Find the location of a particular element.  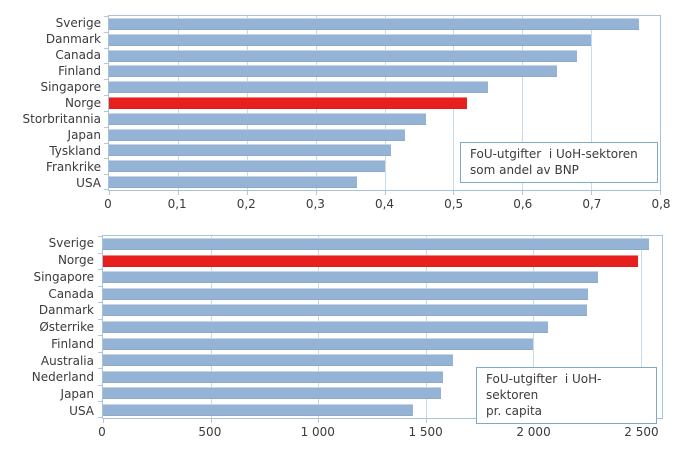

x-tick-label: 0,6 is located at coordinates (523, 204).